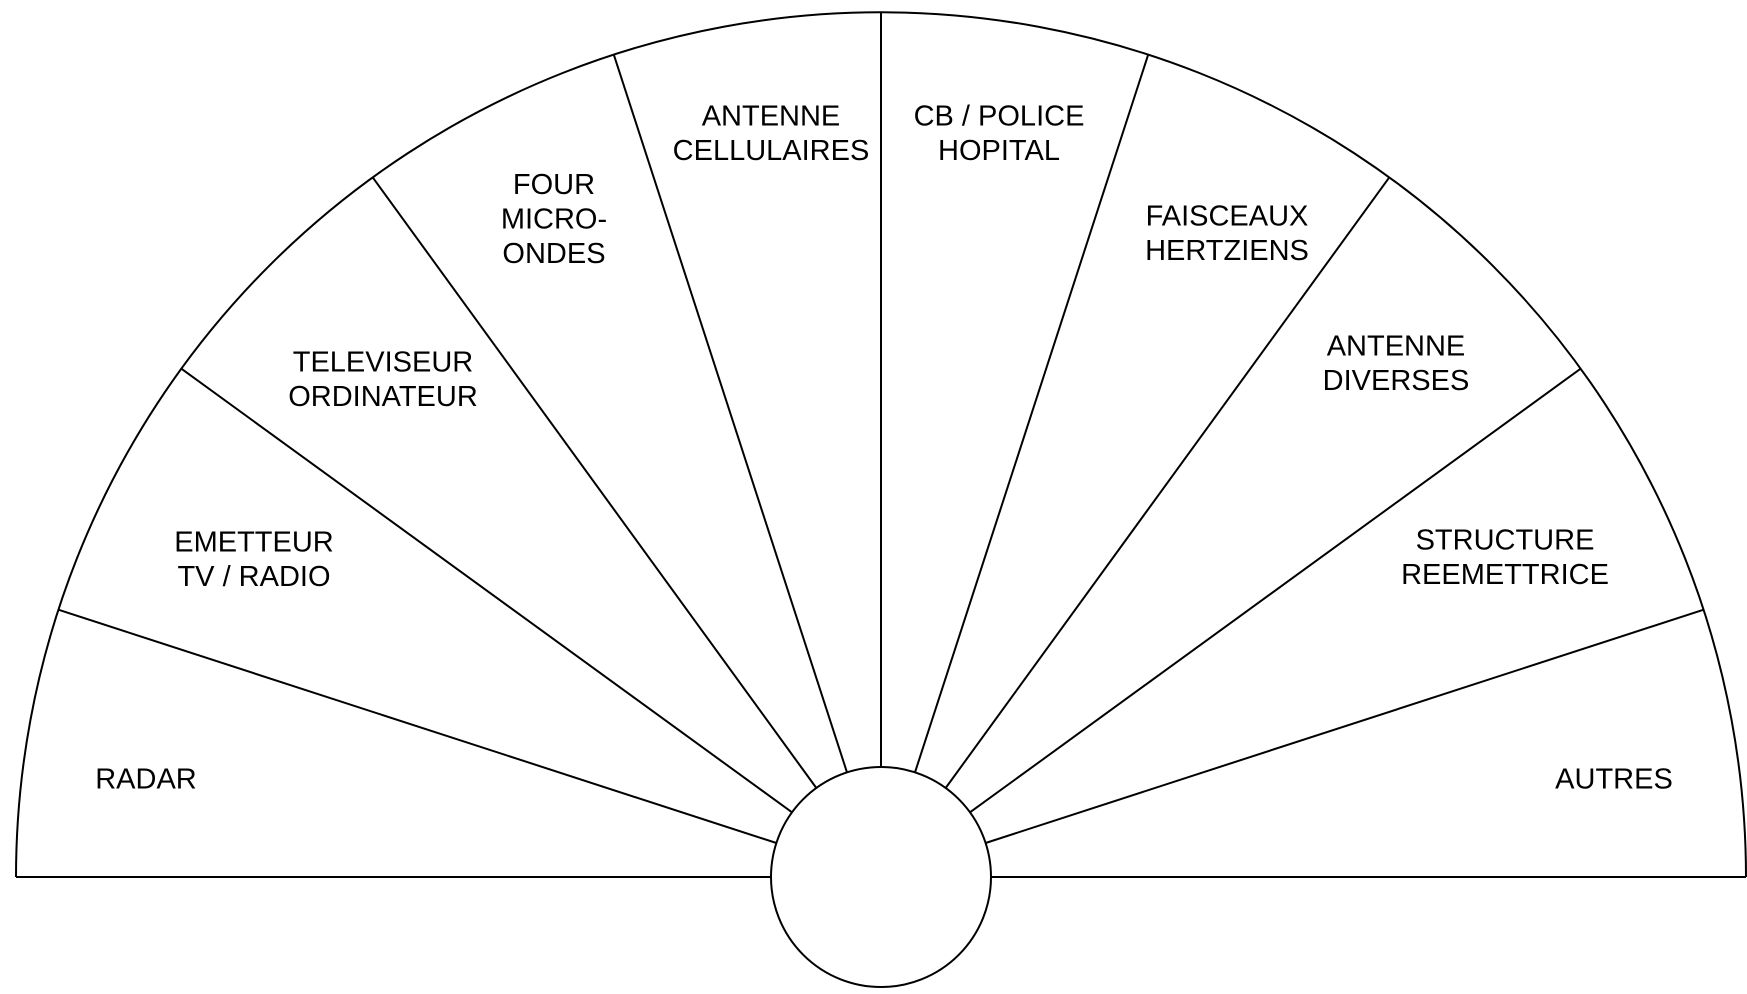  Describe the element at coordinates (1396, 381) in the screenshot. I see `sector-label: DIVERSES` at that location.